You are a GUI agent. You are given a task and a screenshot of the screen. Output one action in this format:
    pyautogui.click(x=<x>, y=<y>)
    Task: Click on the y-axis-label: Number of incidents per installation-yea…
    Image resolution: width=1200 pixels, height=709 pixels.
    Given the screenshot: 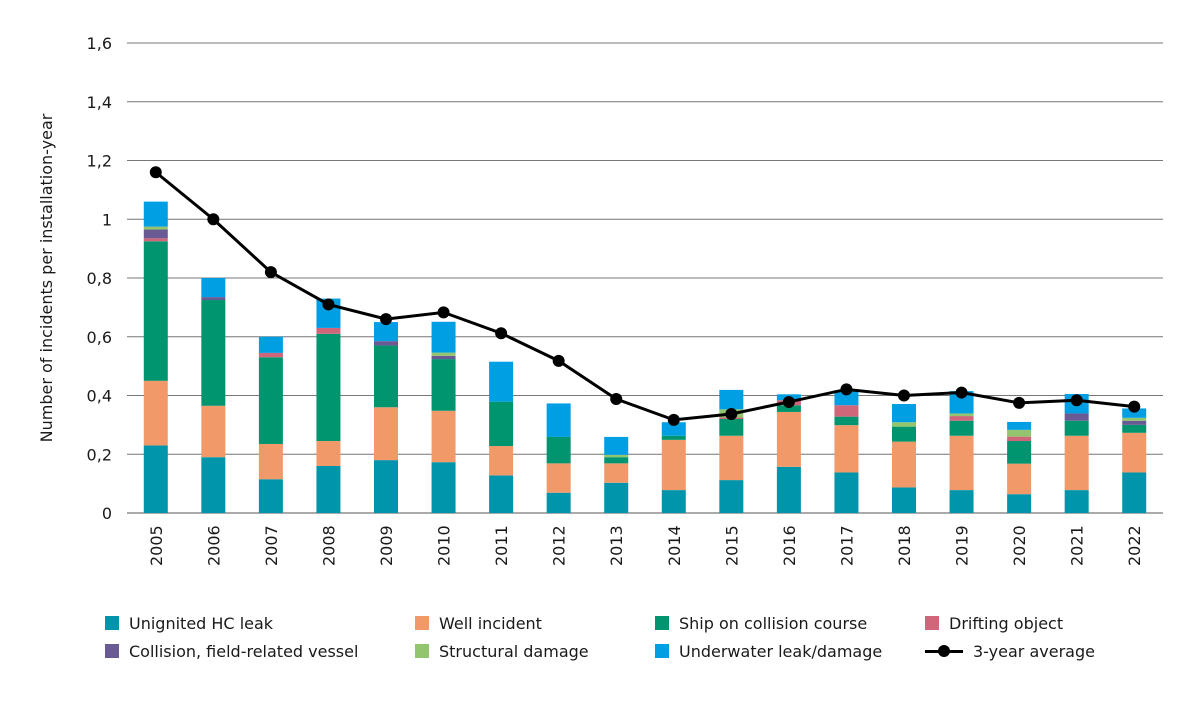 What is the action you would take?
    pyautogui.click(x=46, y=277)
    